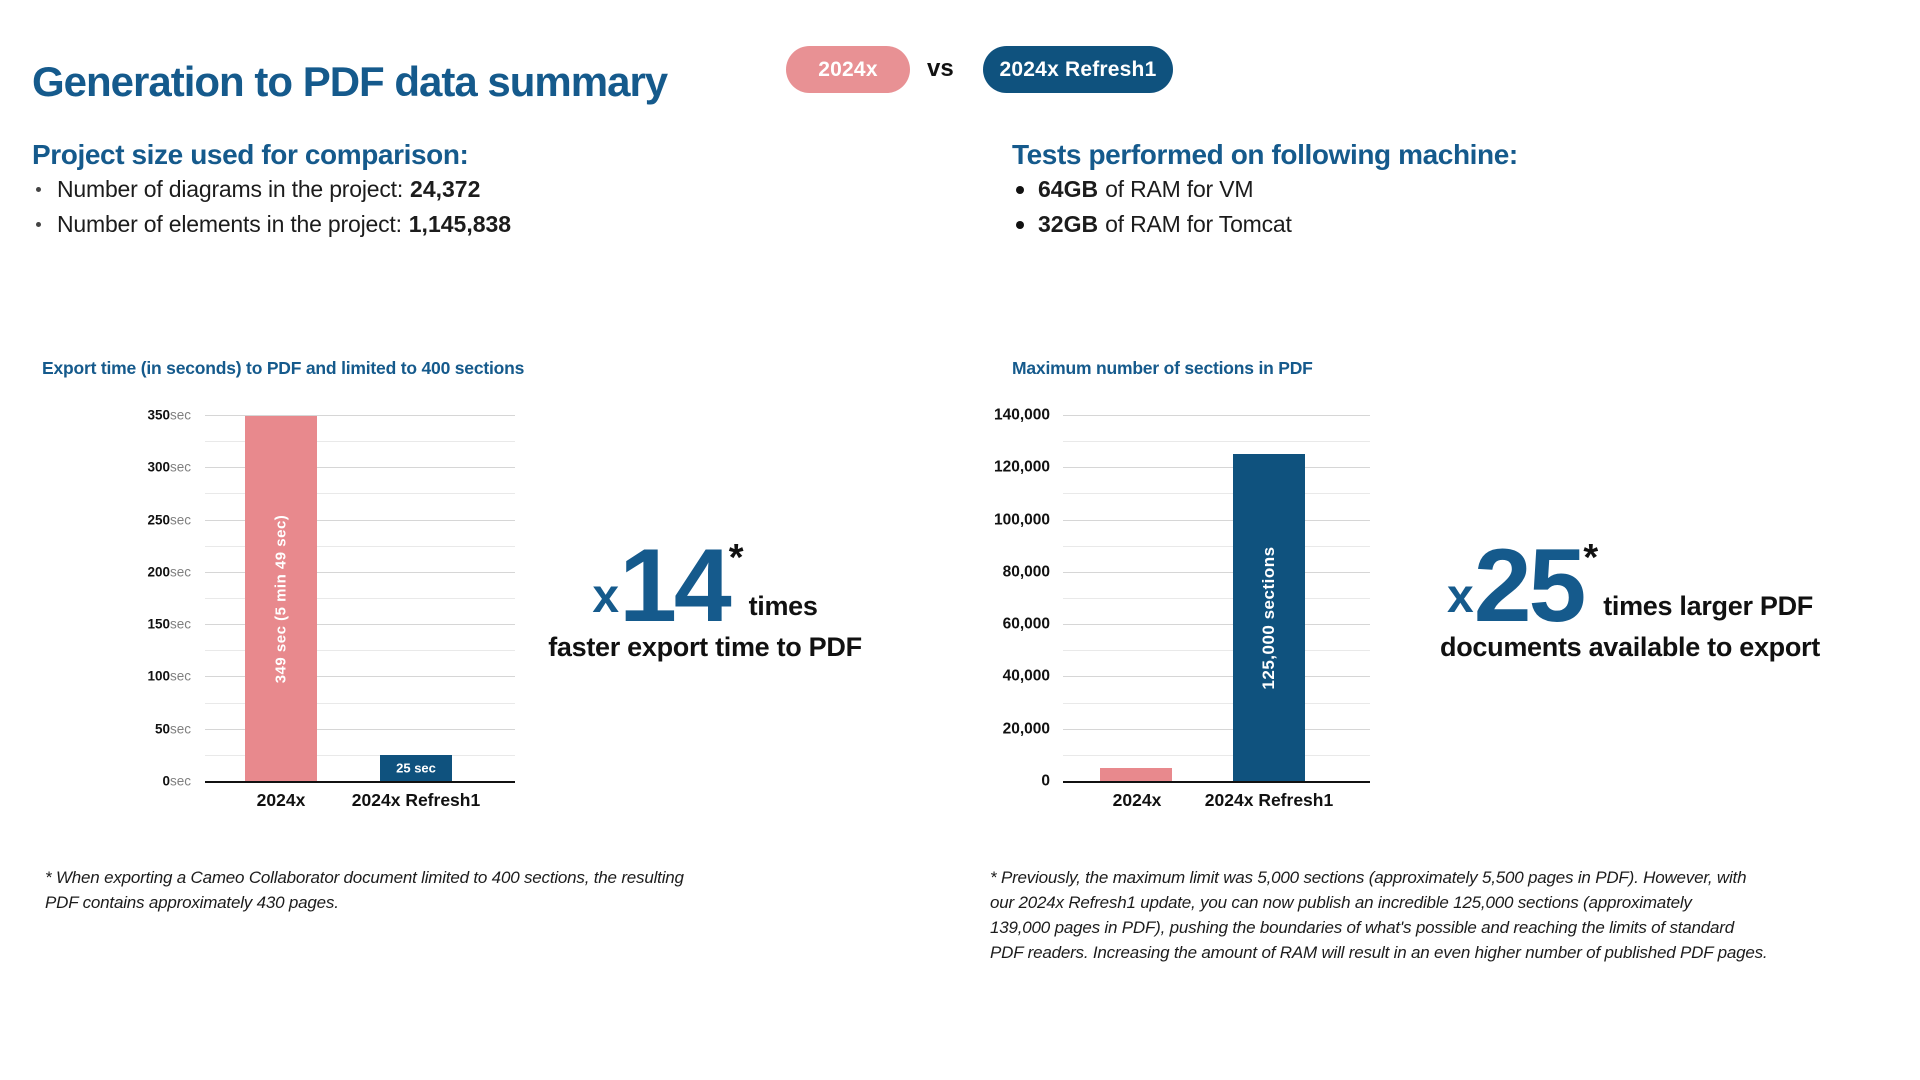 The width and height of the screenshot is (1920, 1080). I want to click on chart-title: Maximum number of sections in PDF, so click(1162, 368).